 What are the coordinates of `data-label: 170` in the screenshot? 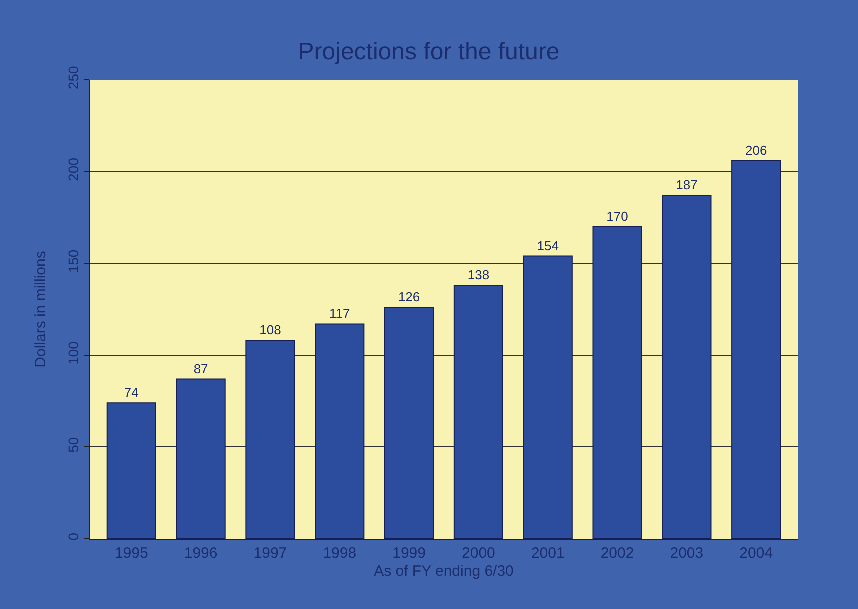 It's located at (617, 216).